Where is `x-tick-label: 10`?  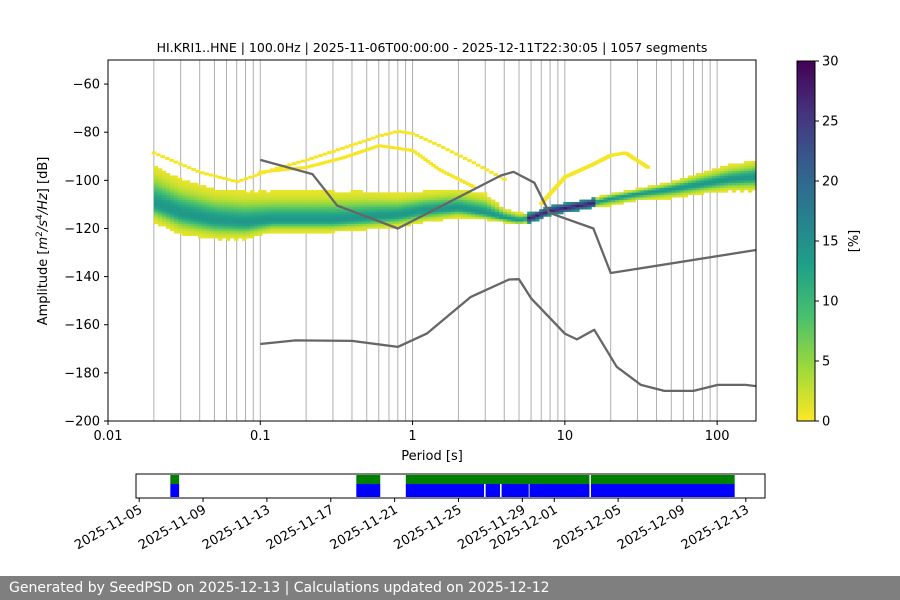
x-tick-label: 10 is located at coordinates (565, 436).